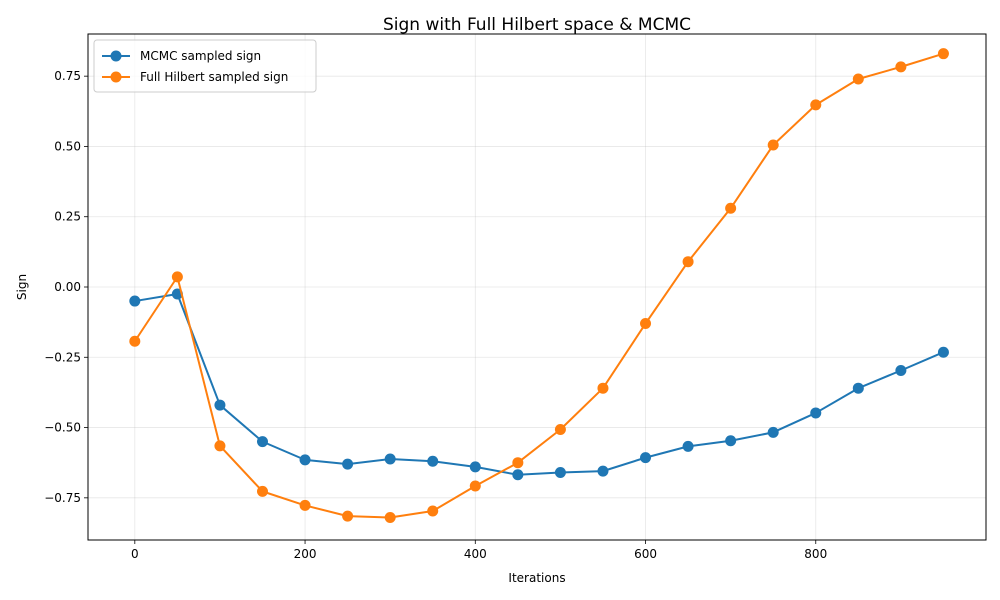 This screenshot has height=600, width=1000. Describe the element at coordinates (62, 498) in the screenshot. I see `y-tick-label: −0.75` at that location.